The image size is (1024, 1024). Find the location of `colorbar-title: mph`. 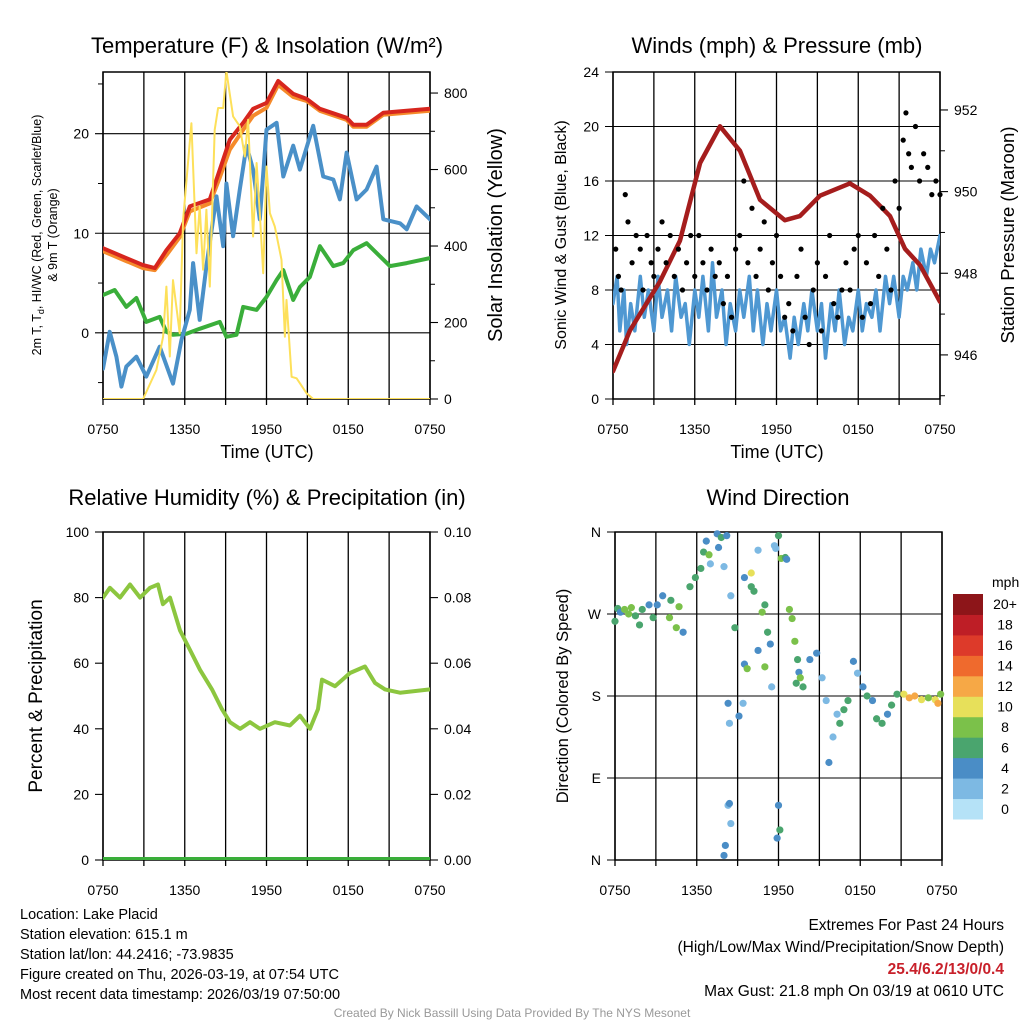

colorbar-title: mph is located at coordinates (1005, 582).